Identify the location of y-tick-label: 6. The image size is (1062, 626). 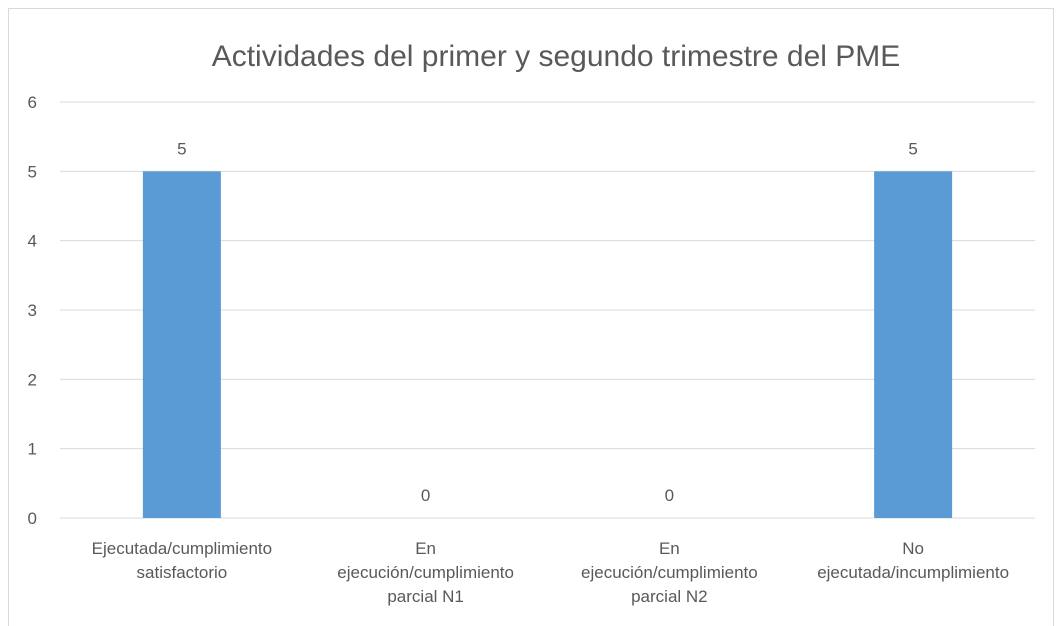
(32, 102).